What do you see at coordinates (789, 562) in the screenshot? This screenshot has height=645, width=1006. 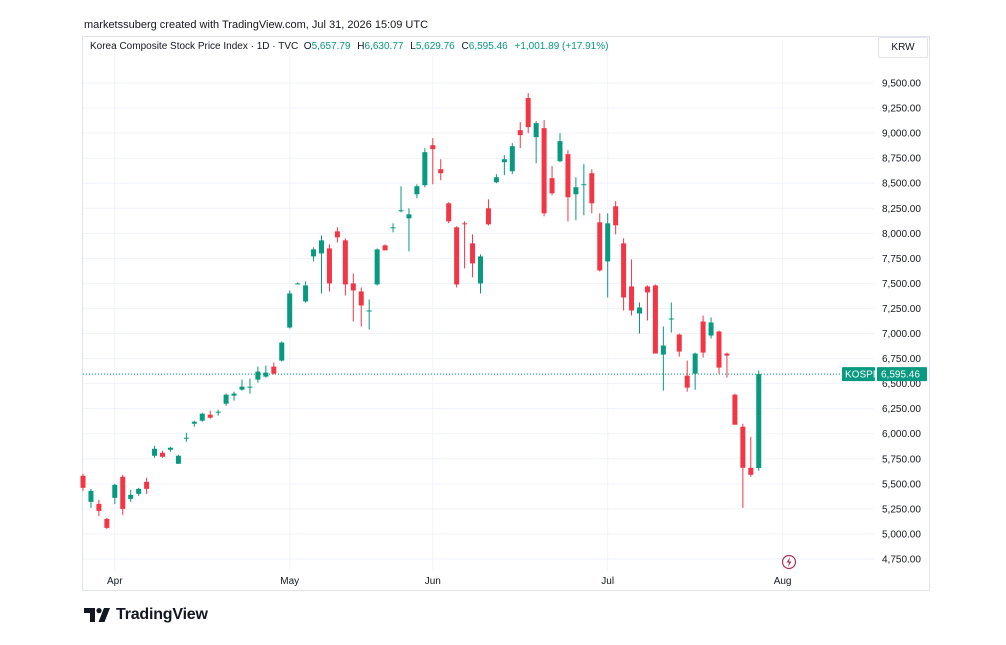 I see `event-lightning-icon` at bounding box center [789, 562].